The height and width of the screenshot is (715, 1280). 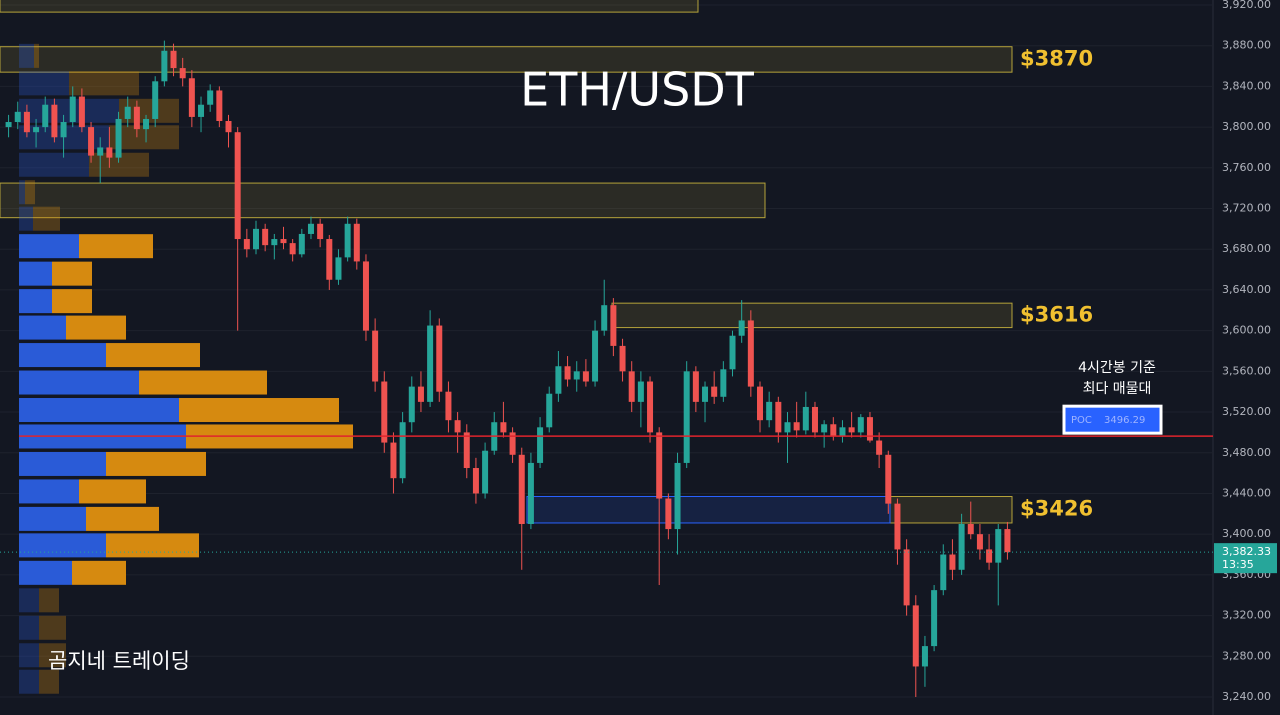 I want to click on zone-label: $3870, so click(x=1056, y=58).